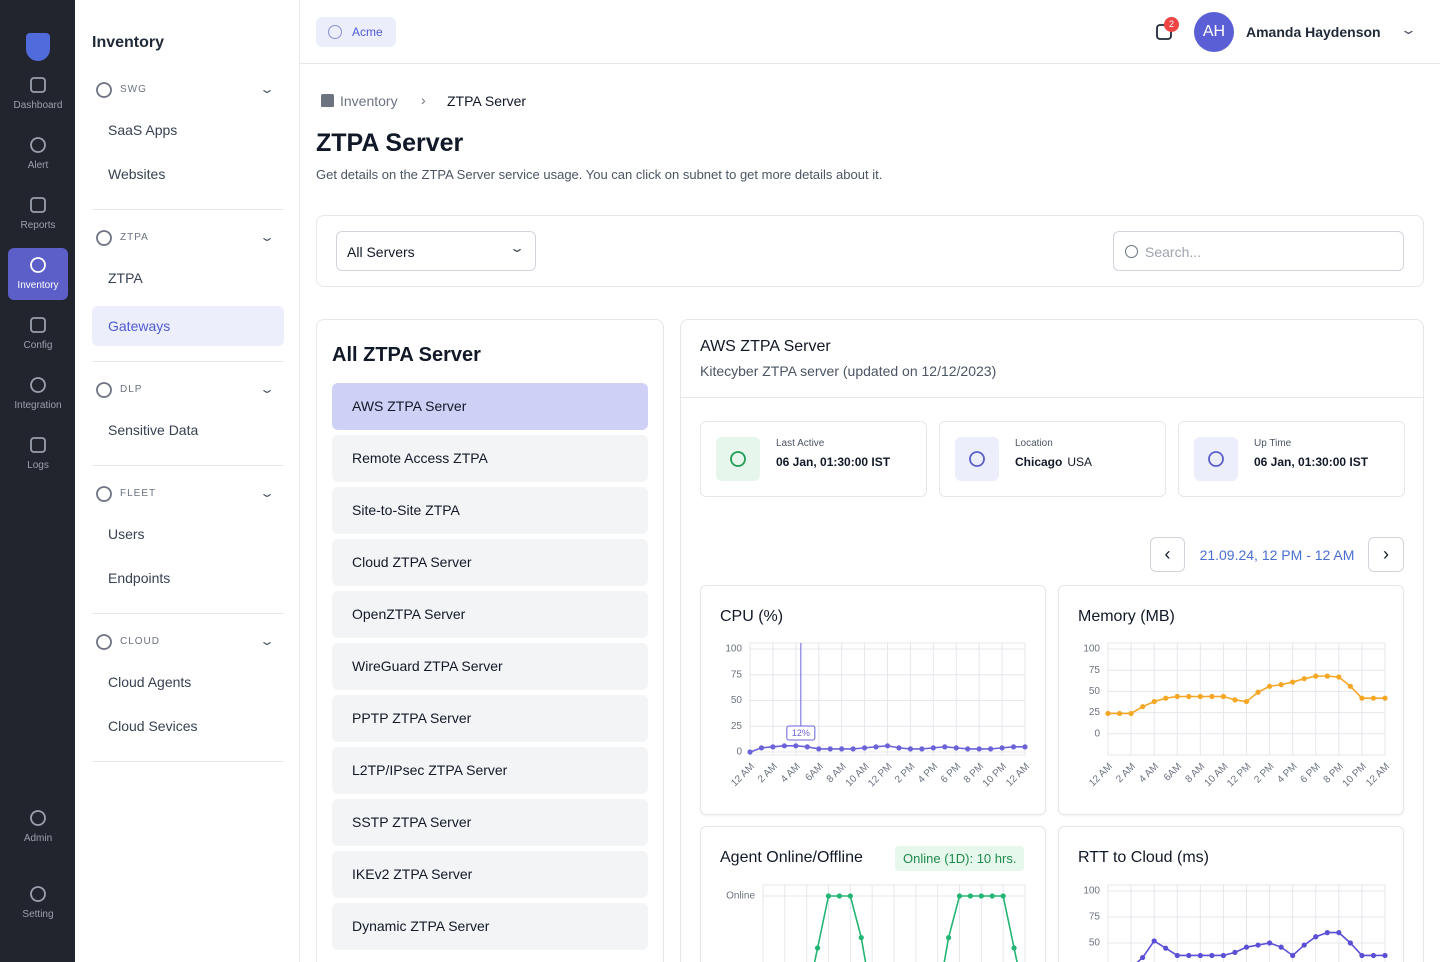  What do you see at coordinates (38, 47) in the screenshot?
I see `logo` at bounding box center [38, 47].